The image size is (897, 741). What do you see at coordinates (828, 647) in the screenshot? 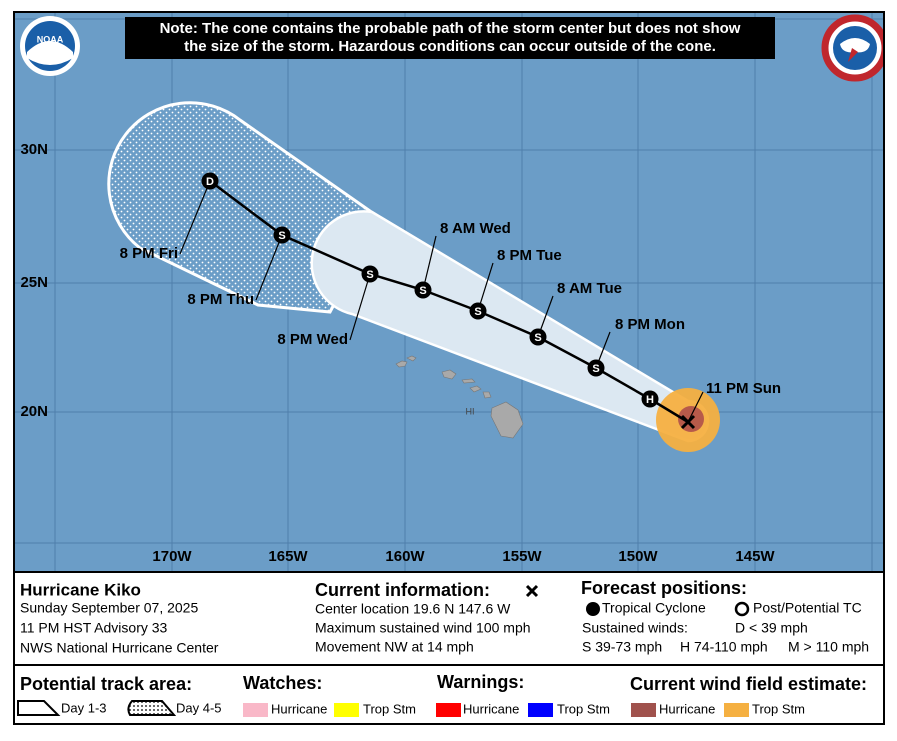
I see `forecast-item: M > 110 mph` at bounding box center [828, 647].